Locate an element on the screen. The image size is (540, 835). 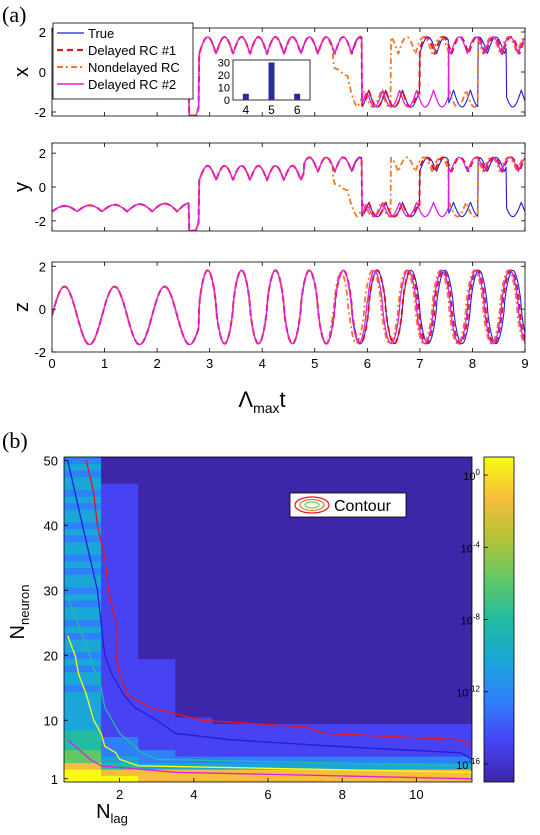
subplot-y-ytick-label: 0 is located at coordinates (42, 187).